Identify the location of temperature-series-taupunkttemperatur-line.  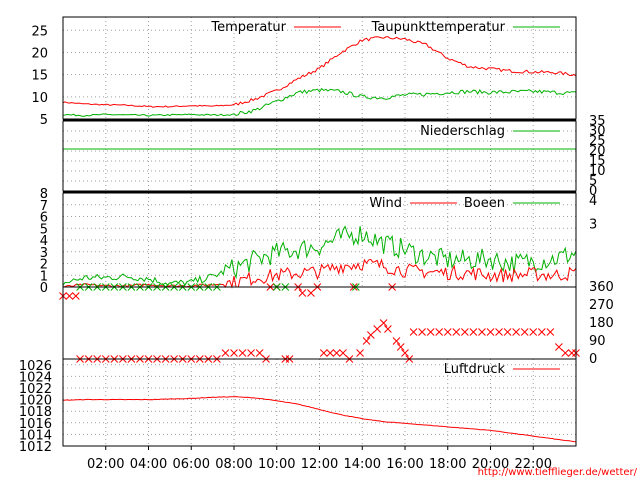
(319, 102).